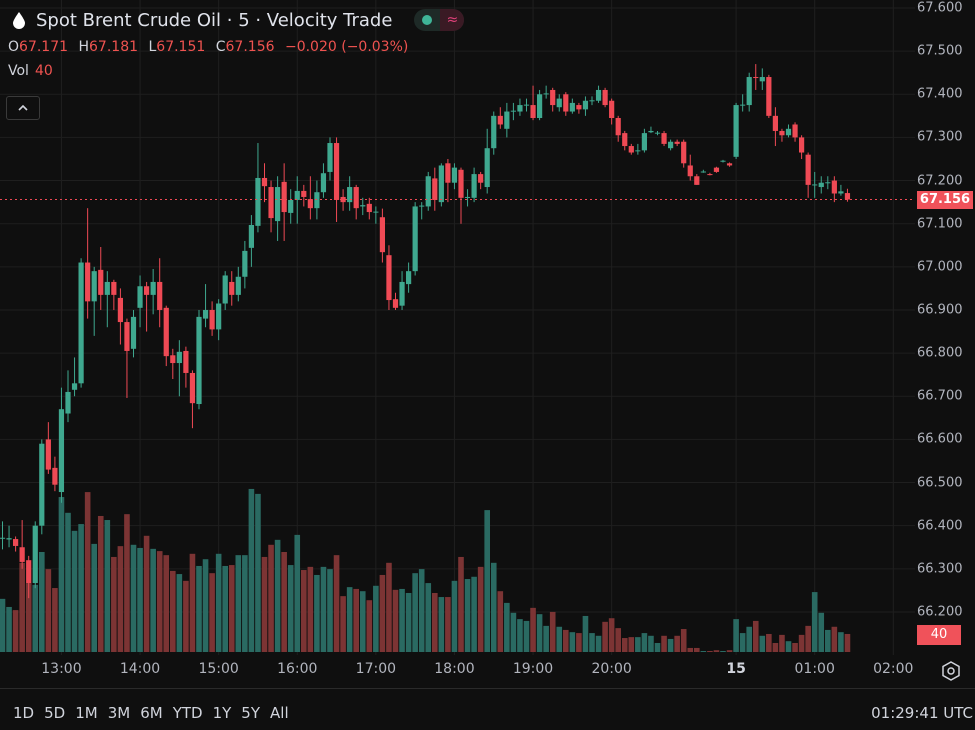 This screenshot has width=975, height=730. I want to click on price-tick-label: 67.200, so click(940, 181).